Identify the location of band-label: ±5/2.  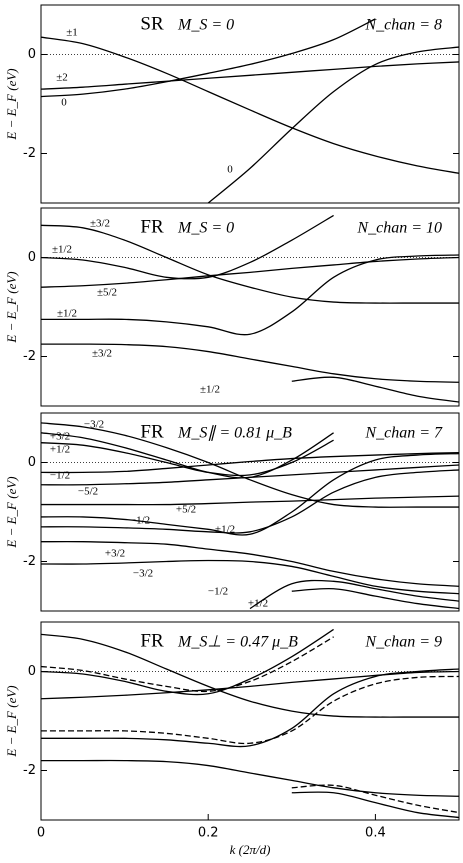
(107, 293).